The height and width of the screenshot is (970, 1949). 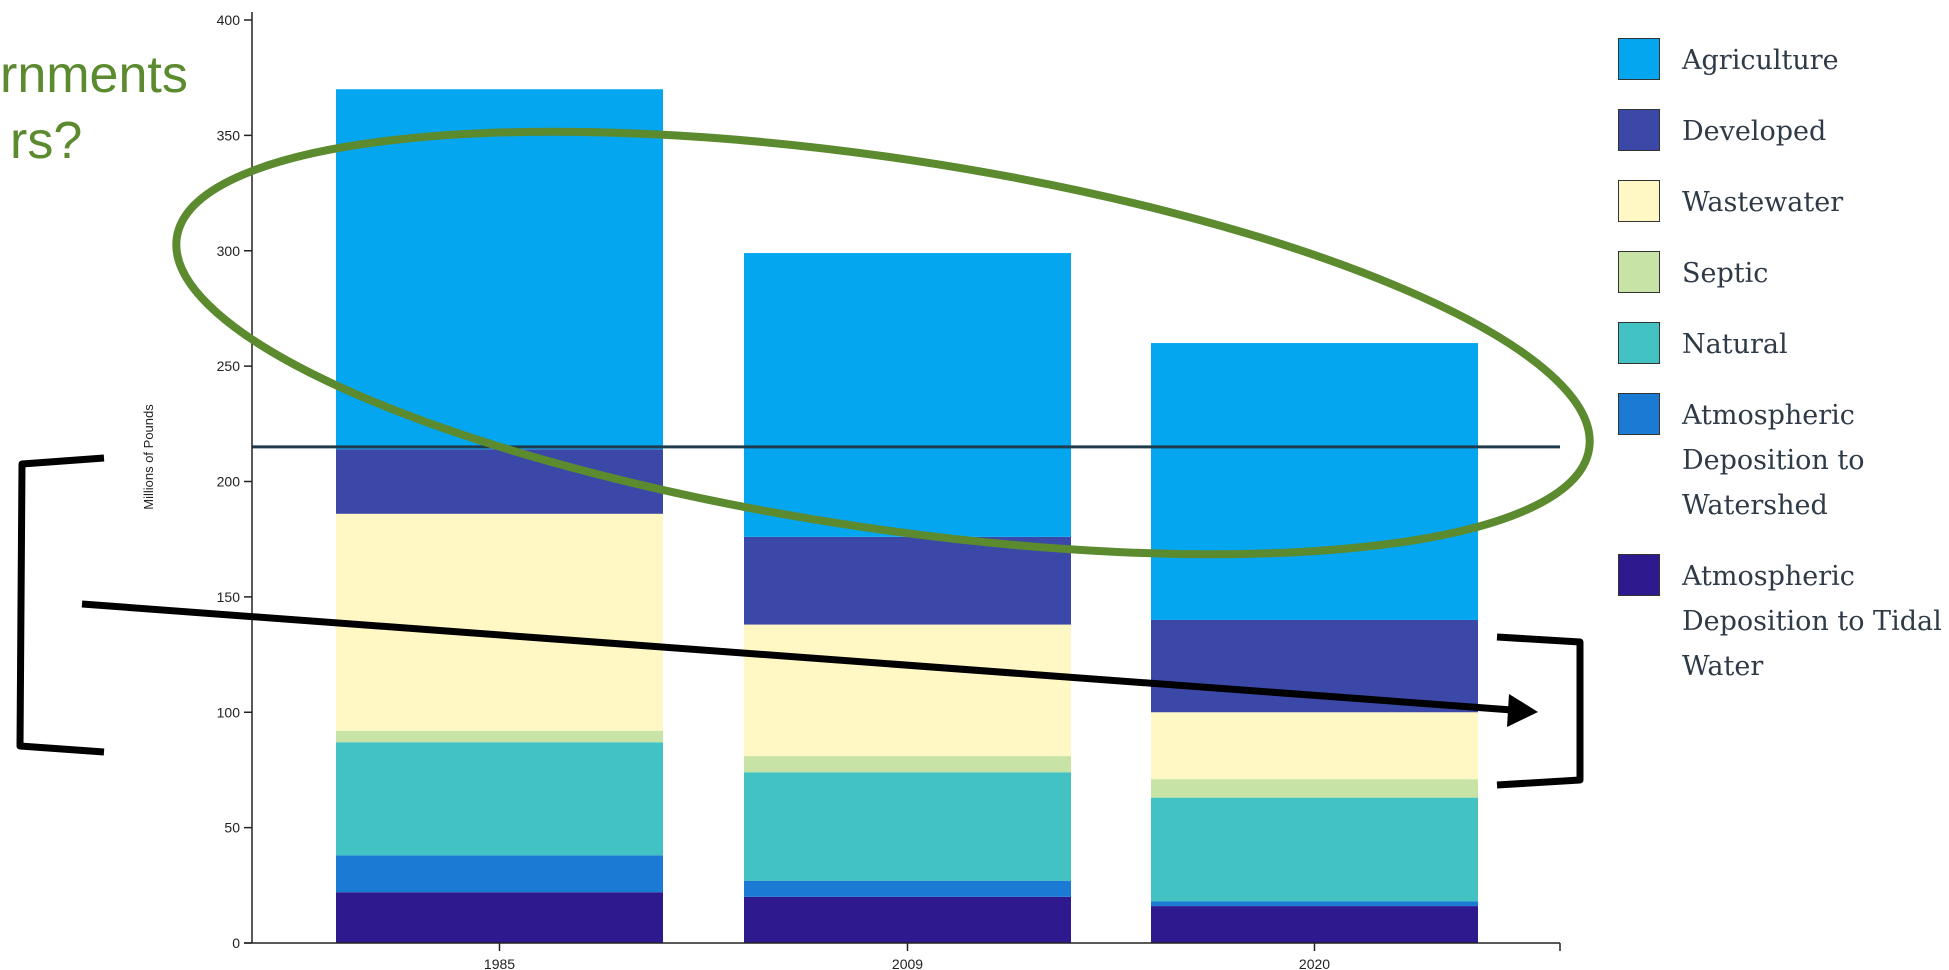 I want to click on legend-label: Developed, so click(x=1754, y=131).